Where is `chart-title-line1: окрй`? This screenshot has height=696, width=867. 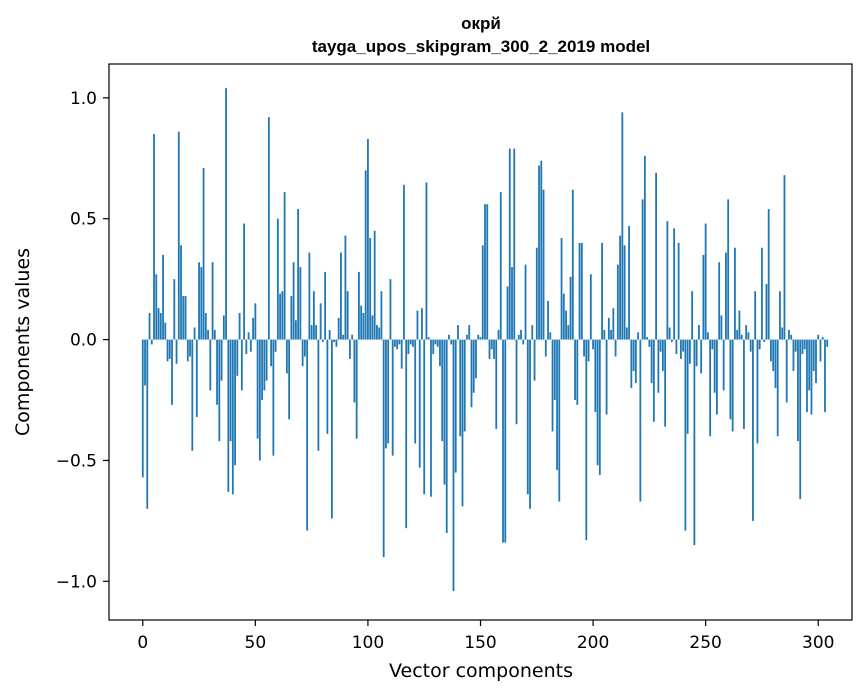 chart-title-line1: окрй is located at coordinates (481, 23).